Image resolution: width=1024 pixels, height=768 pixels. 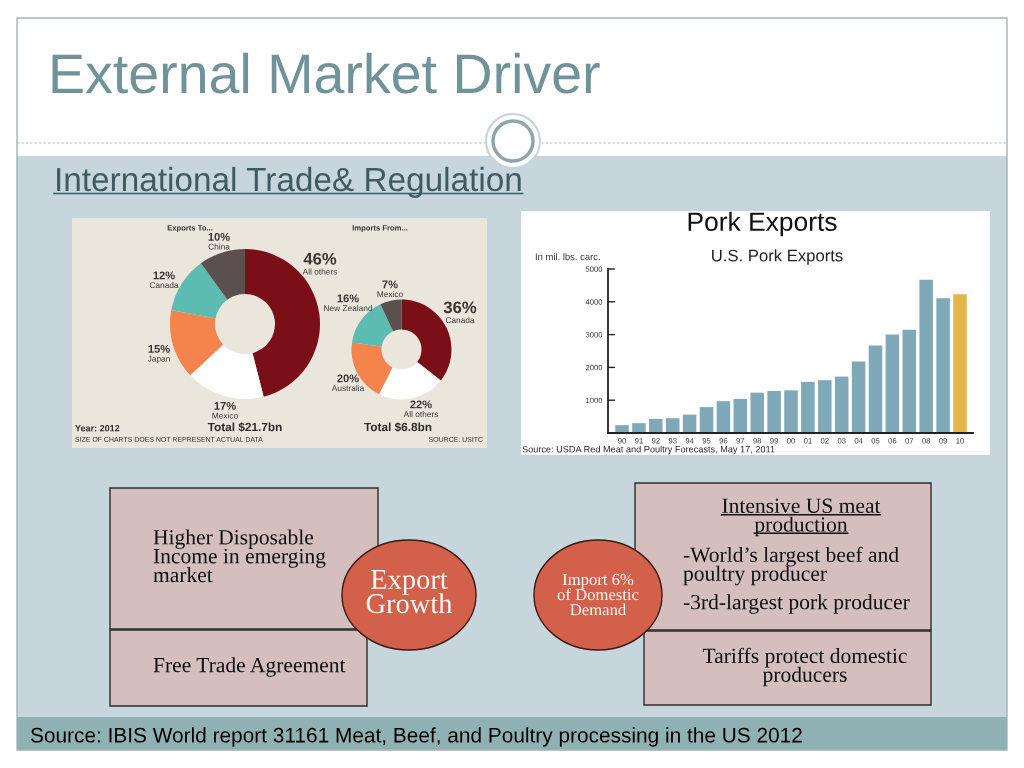 What do you see at coordinates (598, 594) in the screenshot?
I see `text: Import 6% of Domestic Demand` at bounding box center [598, 594].